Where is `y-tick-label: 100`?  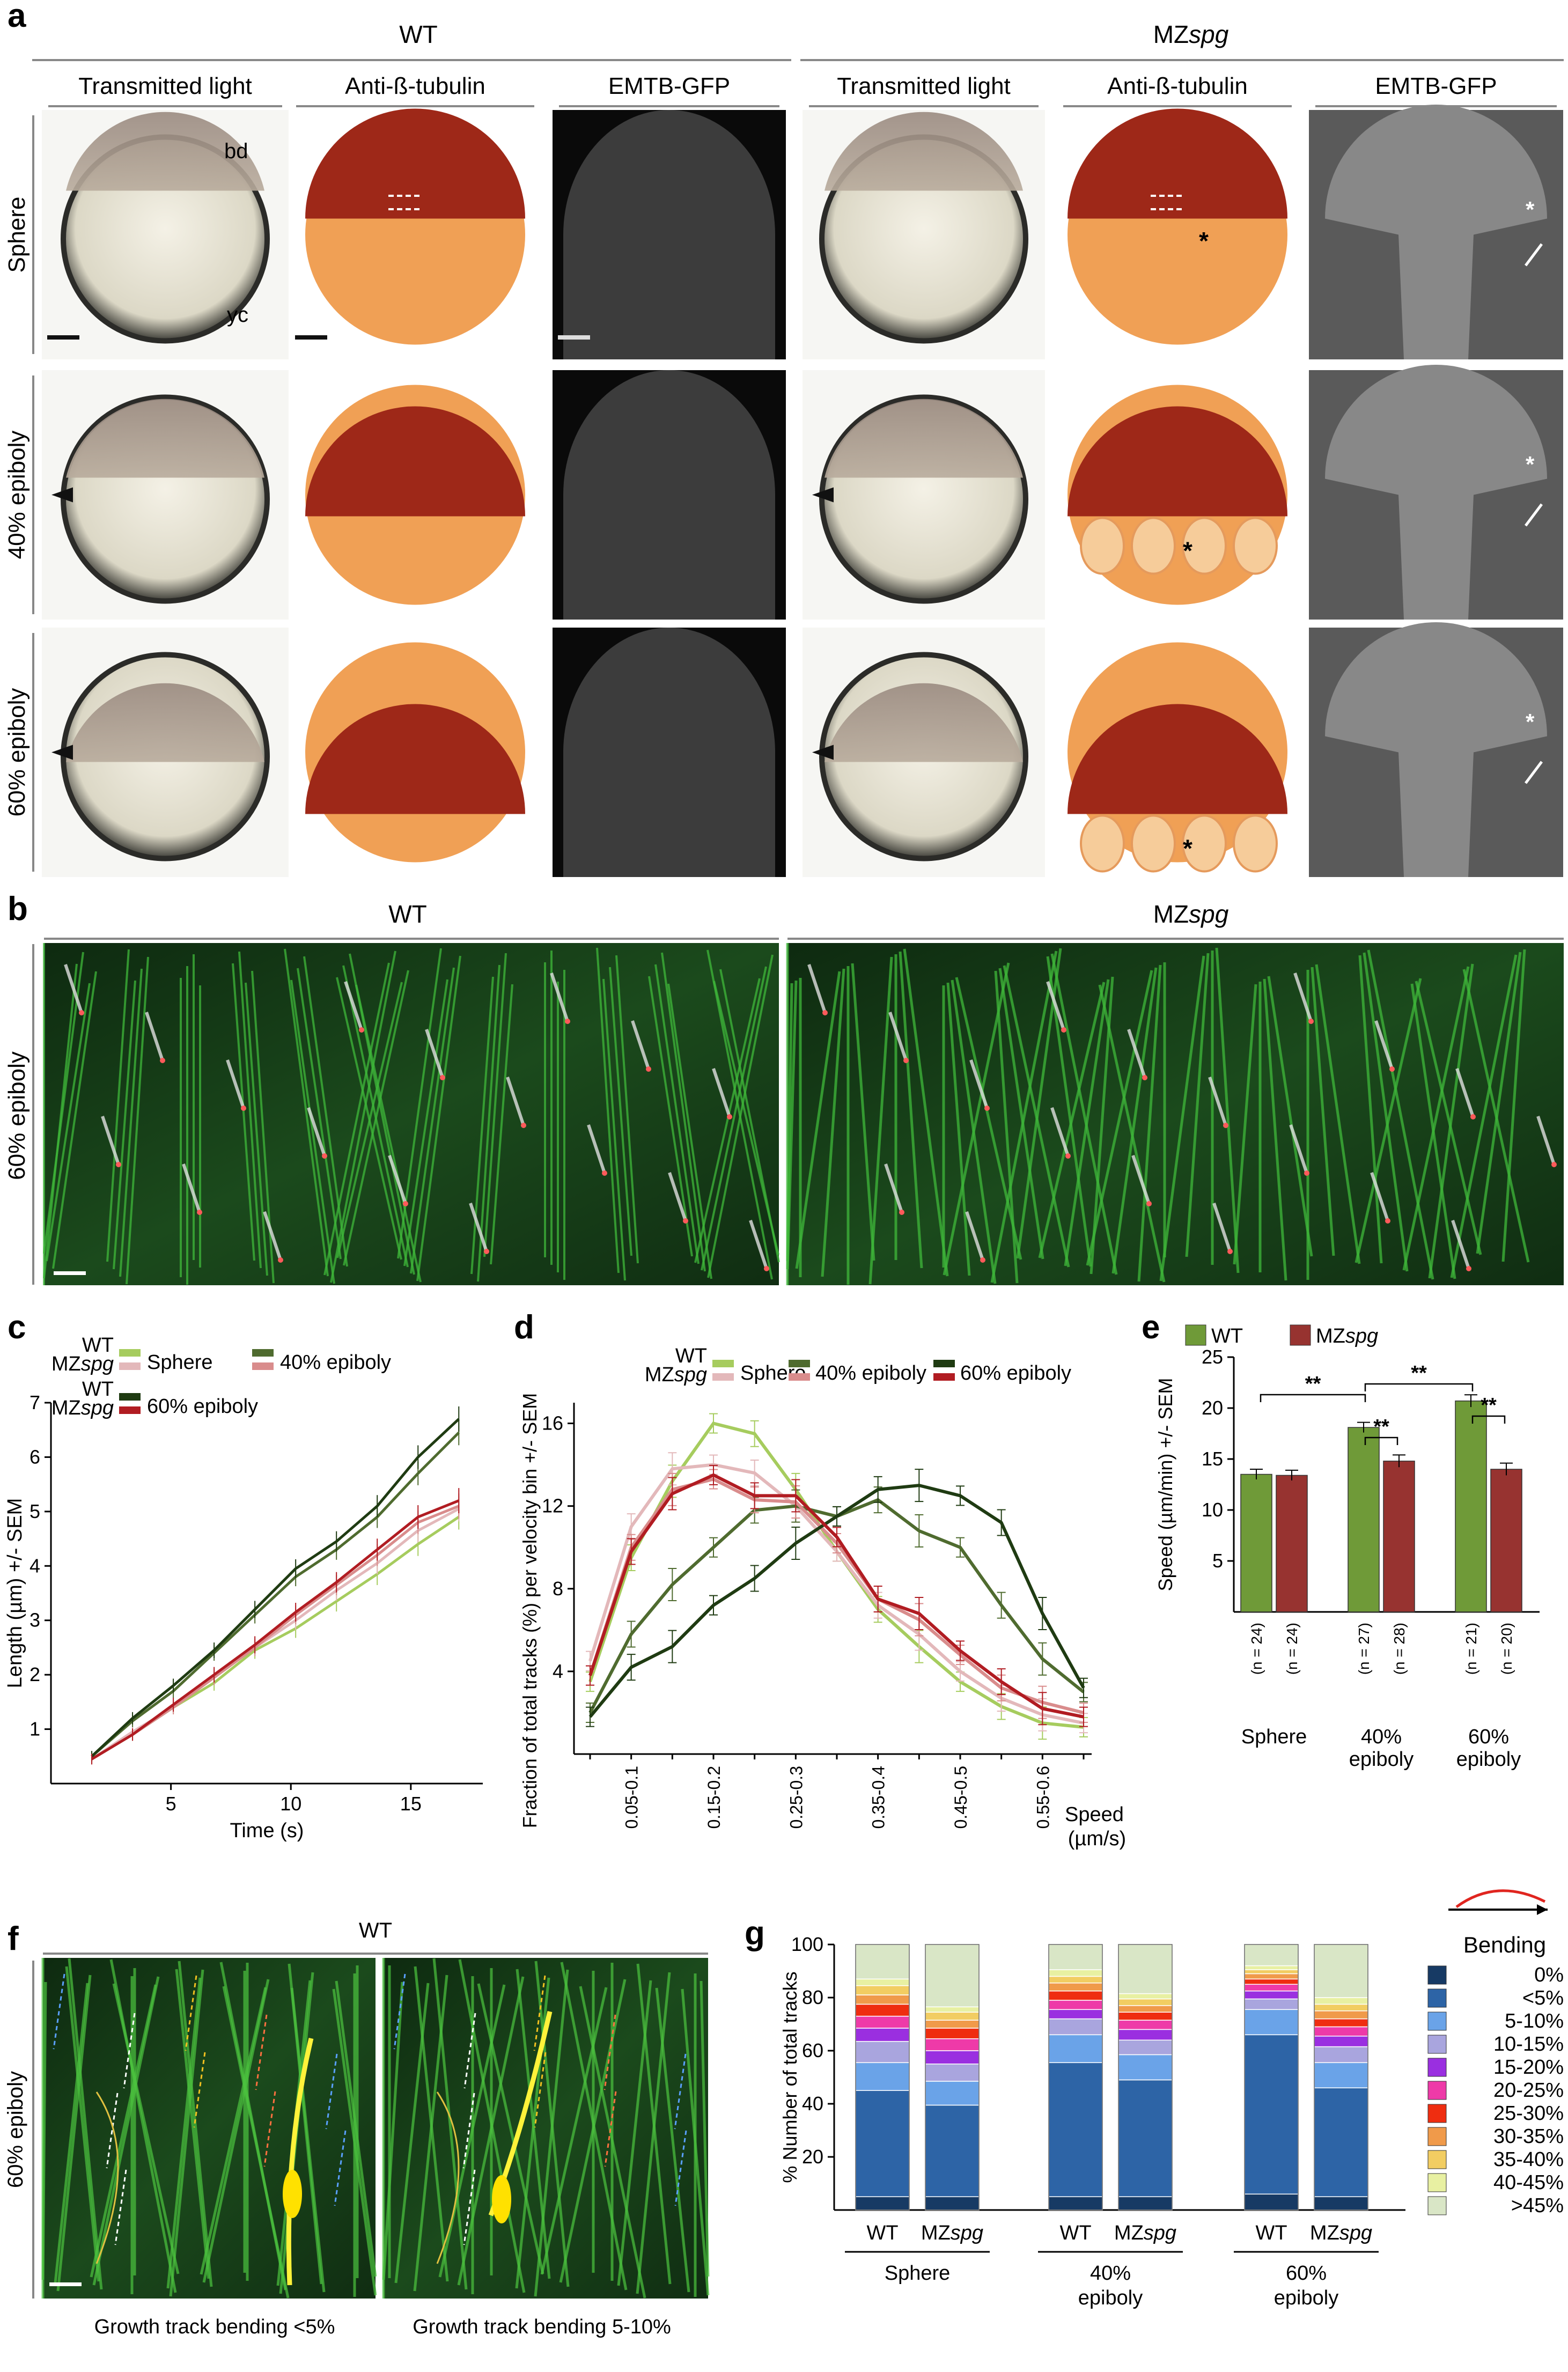 y-tick-label: 100 is located at coordinates (807, 1944).